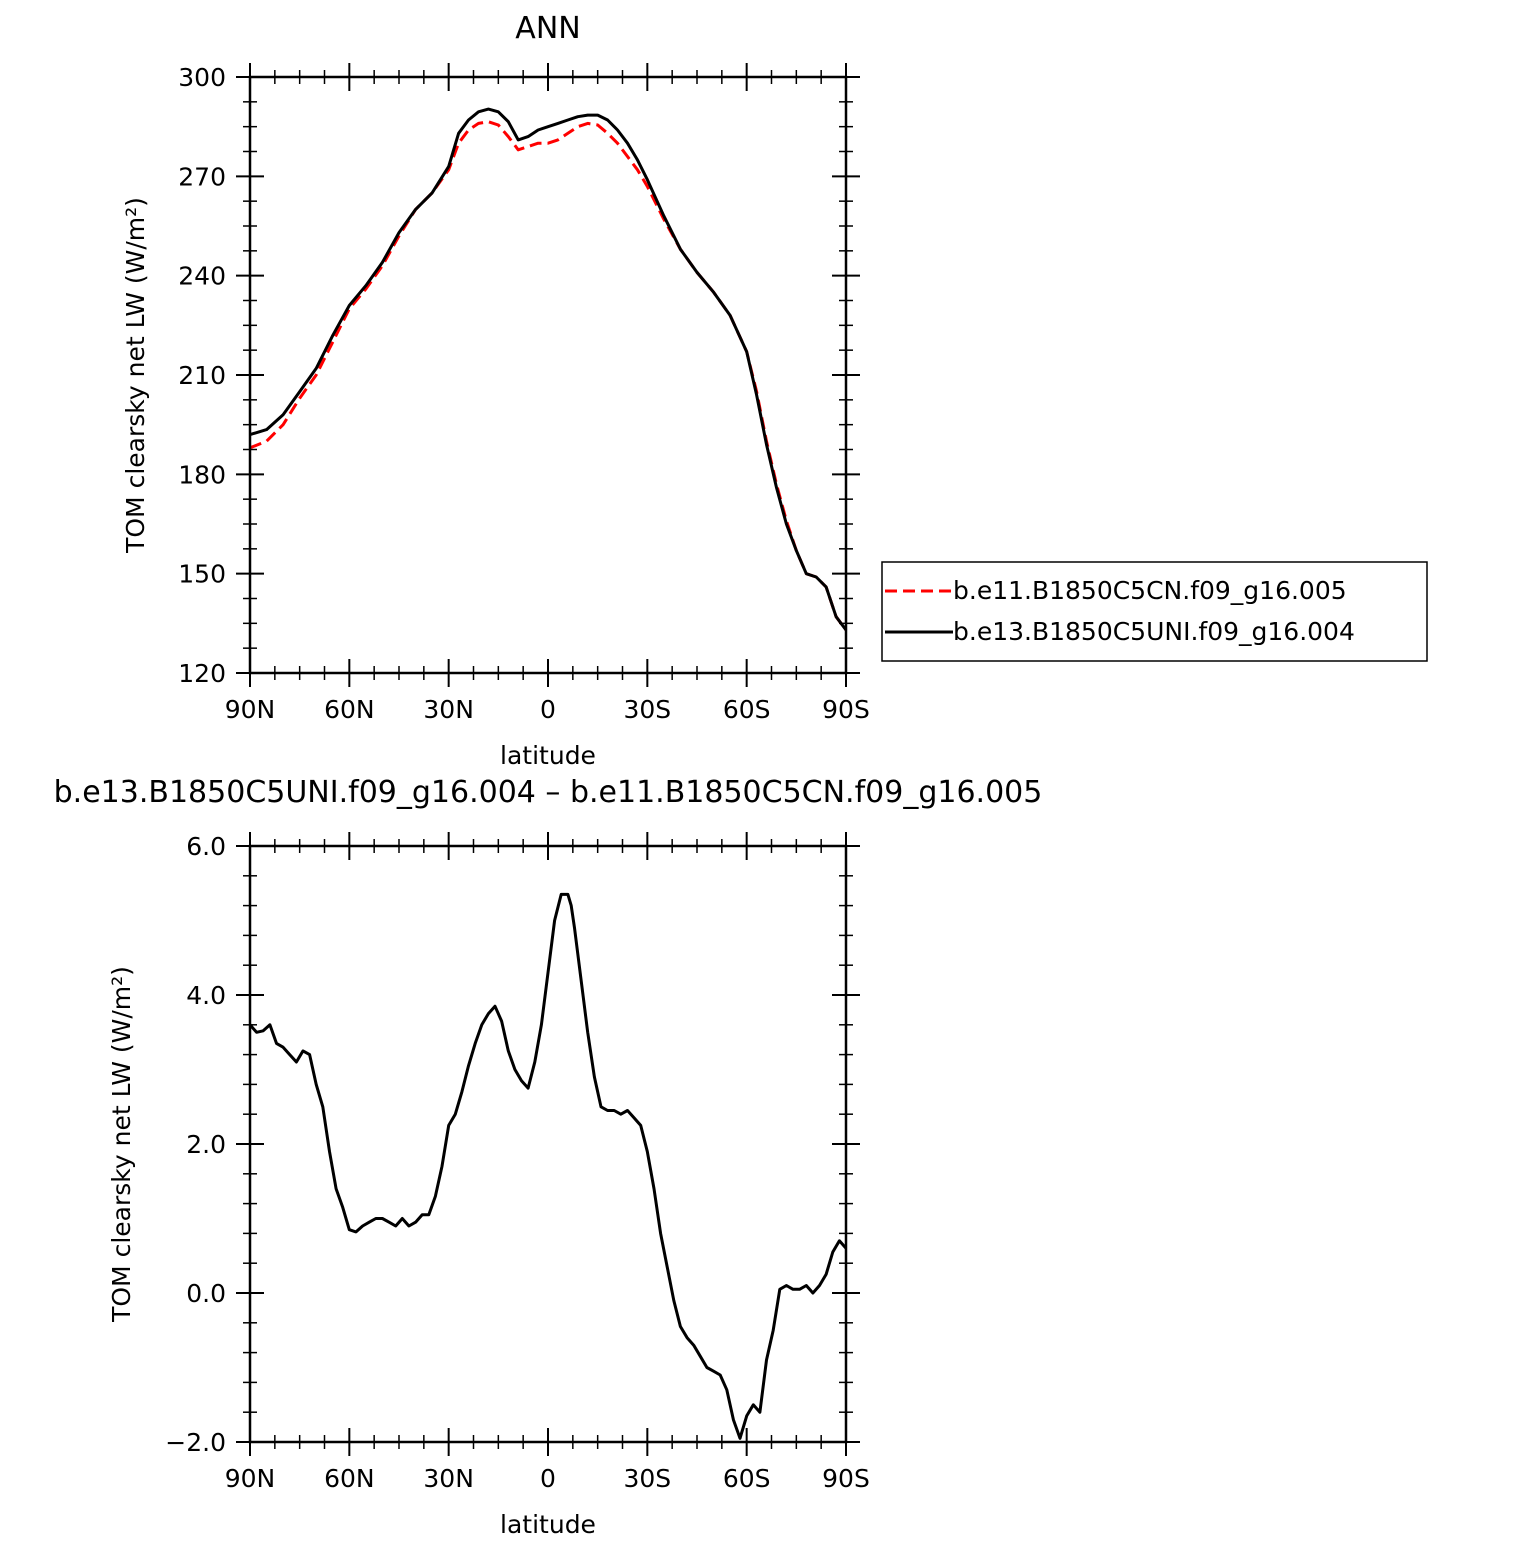 The width and height of the screenshot is (1535, 1547). Describe the element at coordinates (135, 375) in the screenshot. I see `top-y-axis-title: TOM clearsky net LW (W/m²)` at that location.